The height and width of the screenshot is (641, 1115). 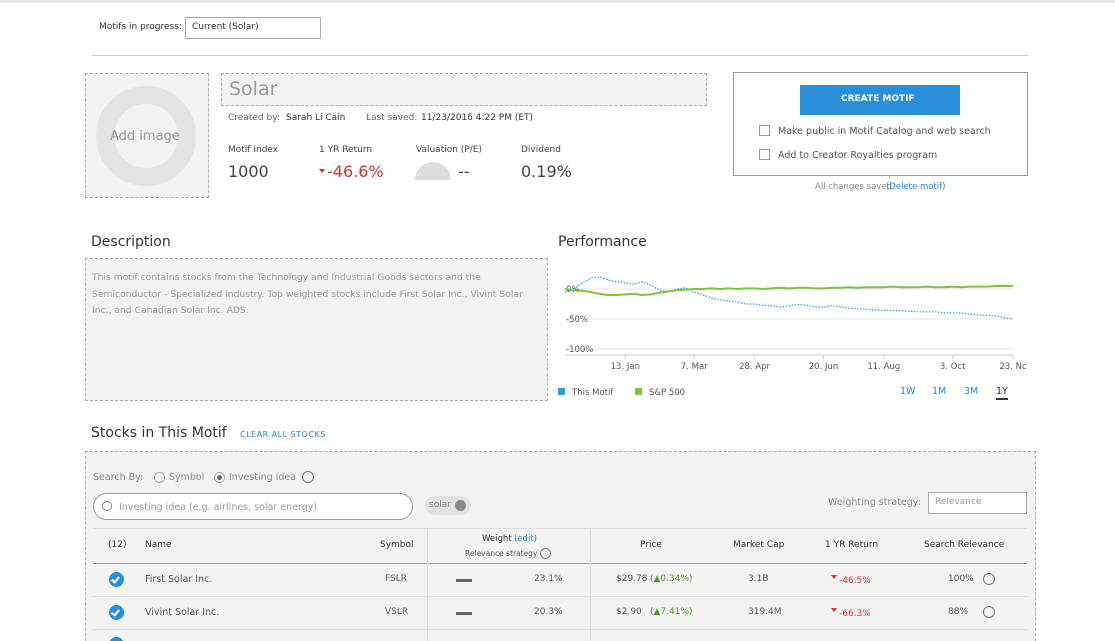 What do you see at coordinates (253, 89) in the screenshot?
I see `motif-title: Solar` at bounding box center [253, 89].